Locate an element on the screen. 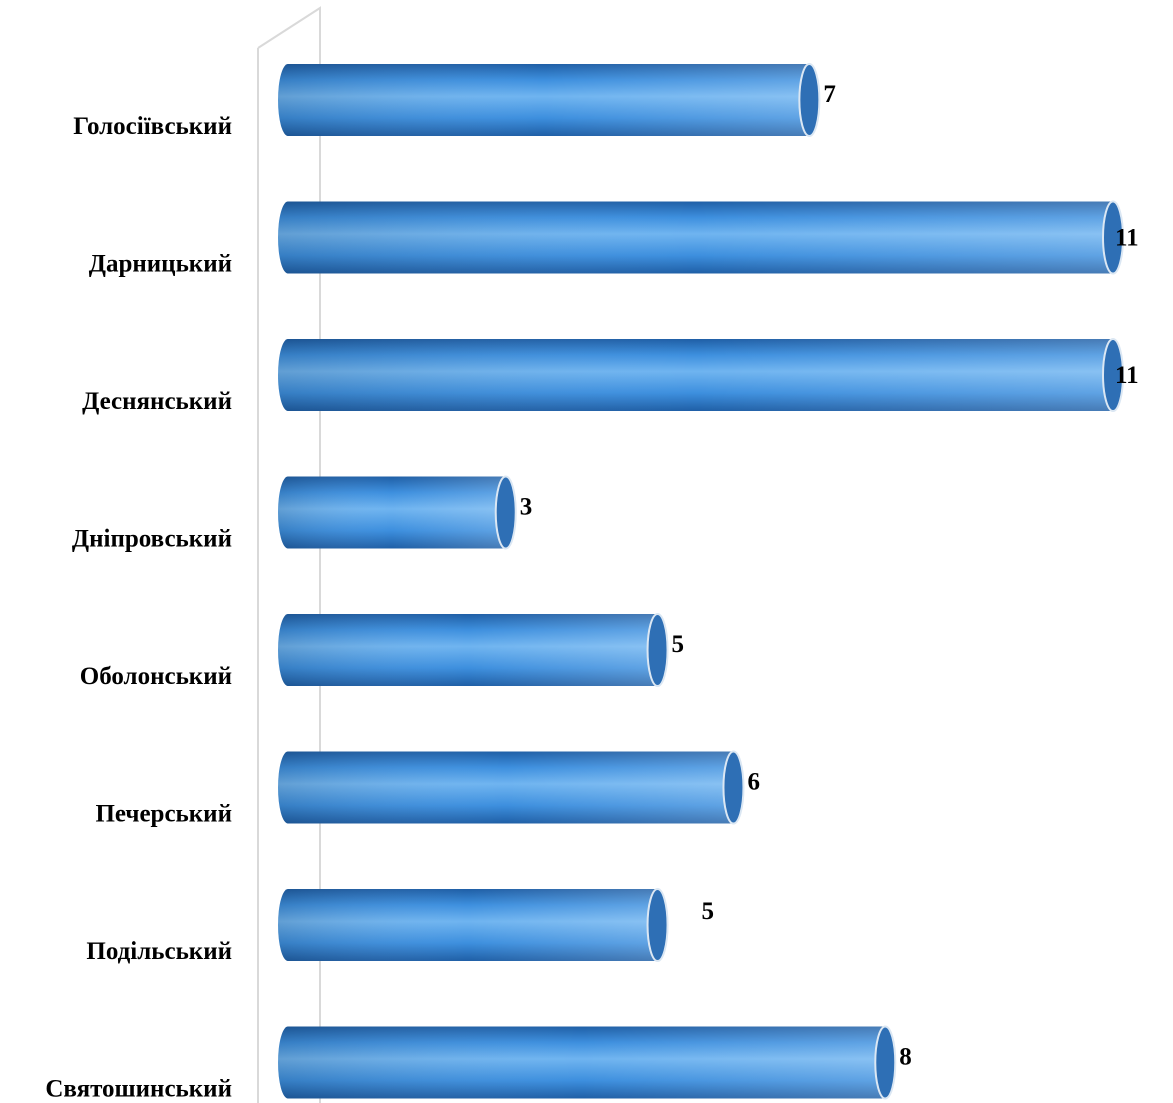  category-label: Голосіївський is located at coordinates (152, 126).